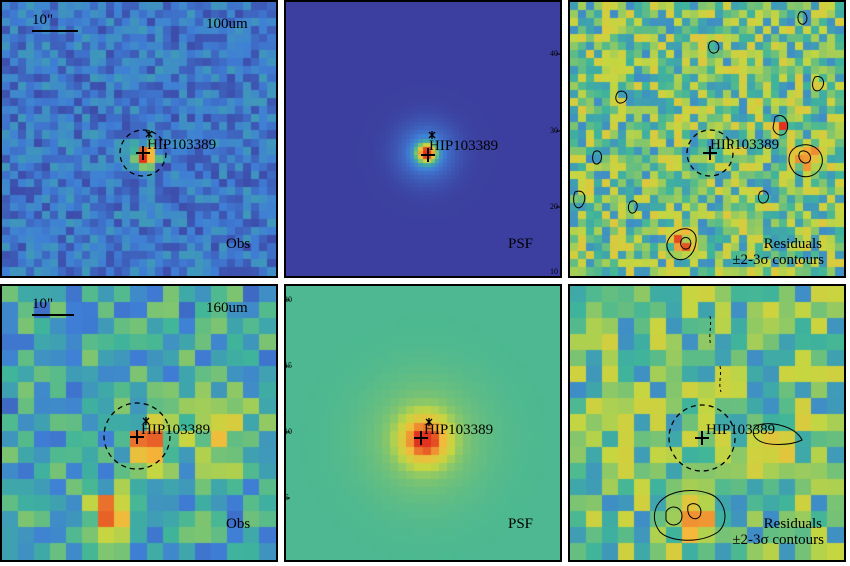  Describe the element at coordinates (99, 103) in the screenshot. I see `overlay-100um-observed` at that location.